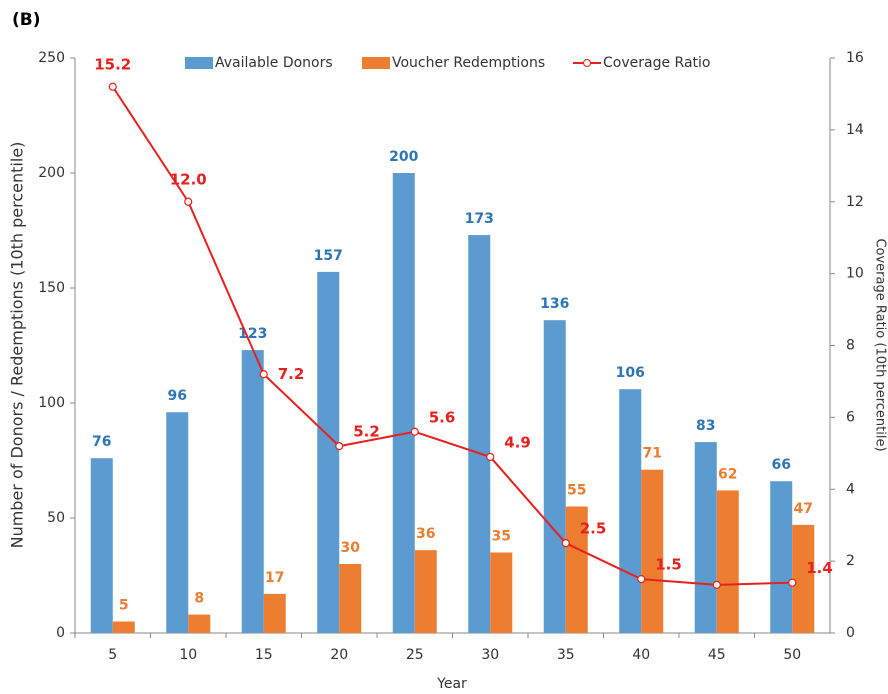  Describe the element at coordinates (855, 58) in the screenshot. I see `y2-tick-label: 16` at that location.